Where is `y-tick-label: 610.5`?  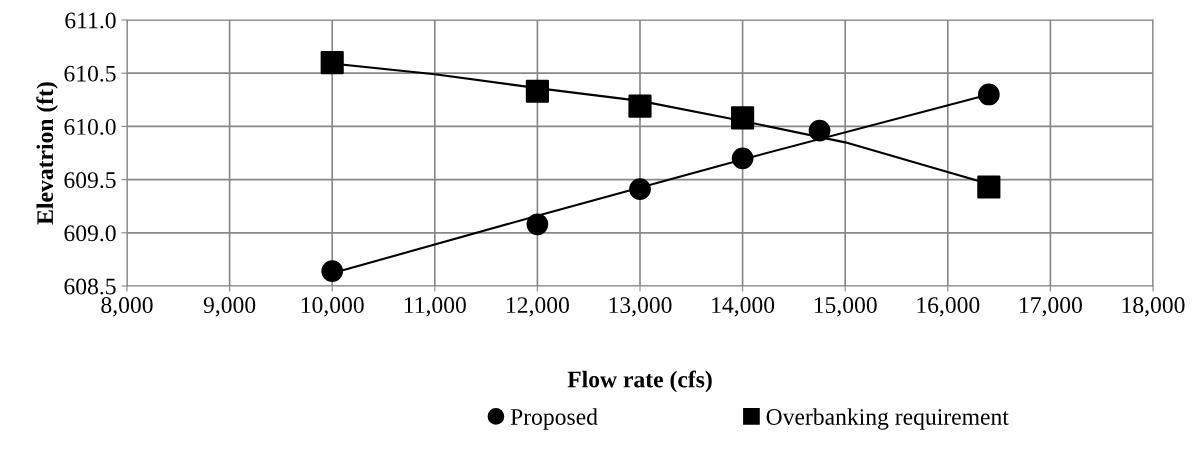 y-tick-label: 610.5 is located at coordinates (90, 73).